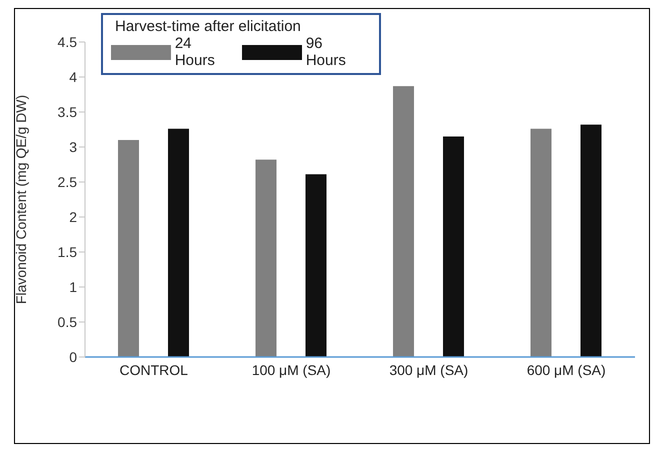  What do you see at coordinates (291, 370) in the screenshot?
I see `x-tick-label: 100 μM (SA)` at bounding box center [291, 370].